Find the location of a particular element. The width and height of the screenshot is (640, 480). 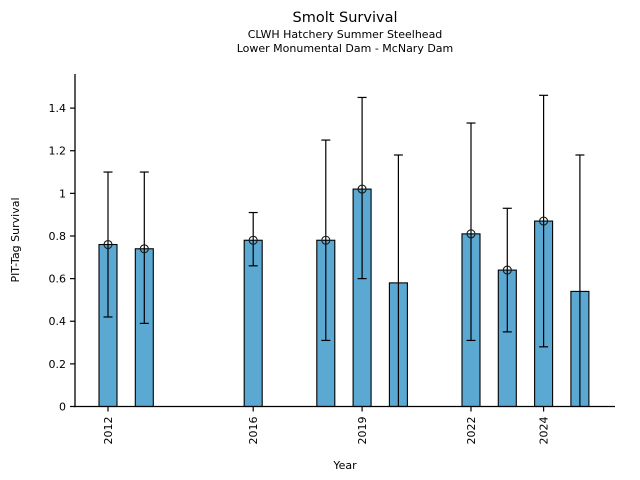

y-tick-label: 0.4 is located at coordinates (58, 321).